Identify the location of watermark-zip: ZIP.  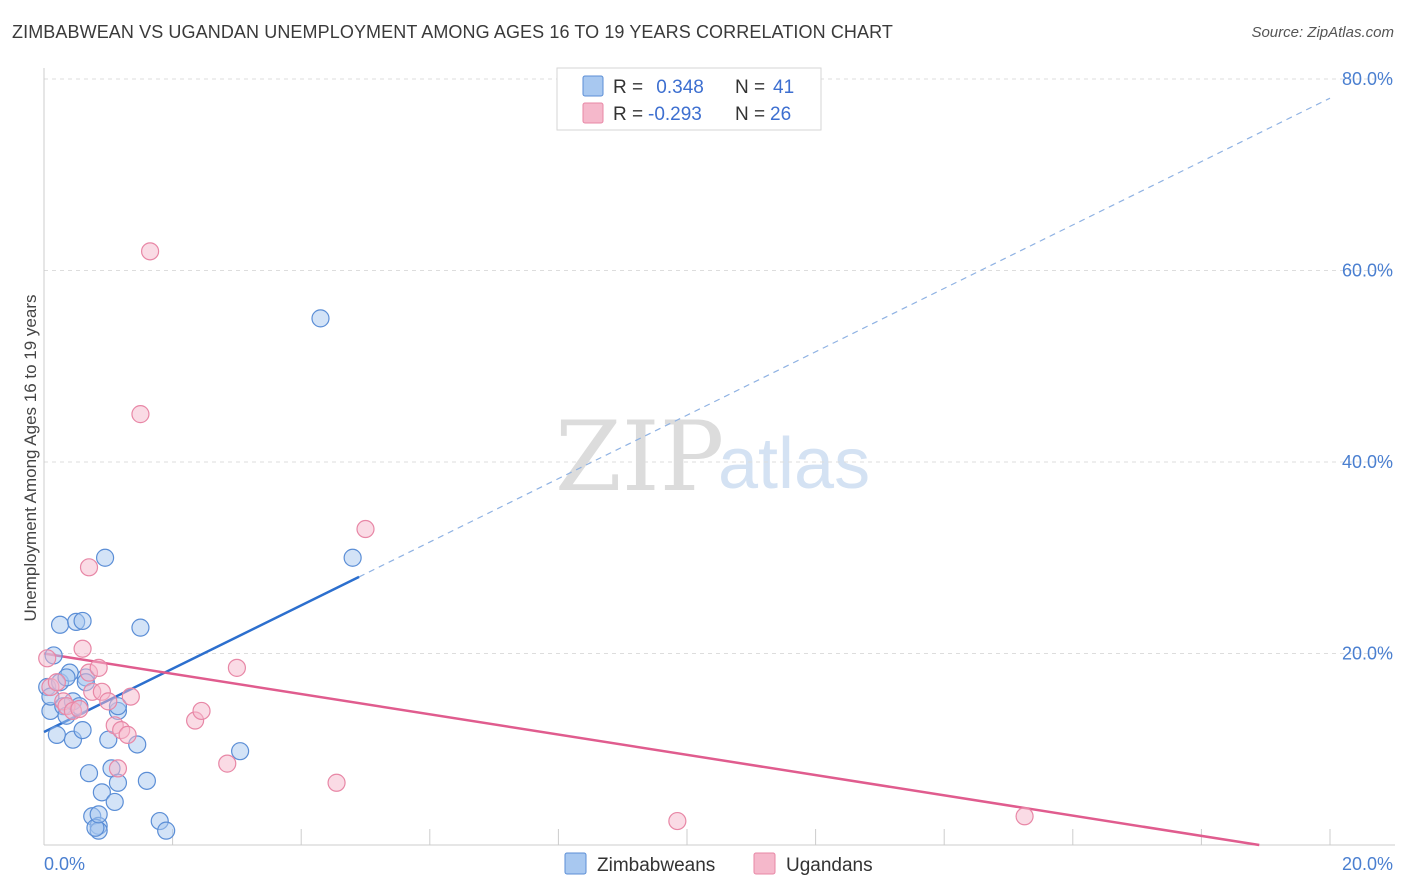
(639, 457).